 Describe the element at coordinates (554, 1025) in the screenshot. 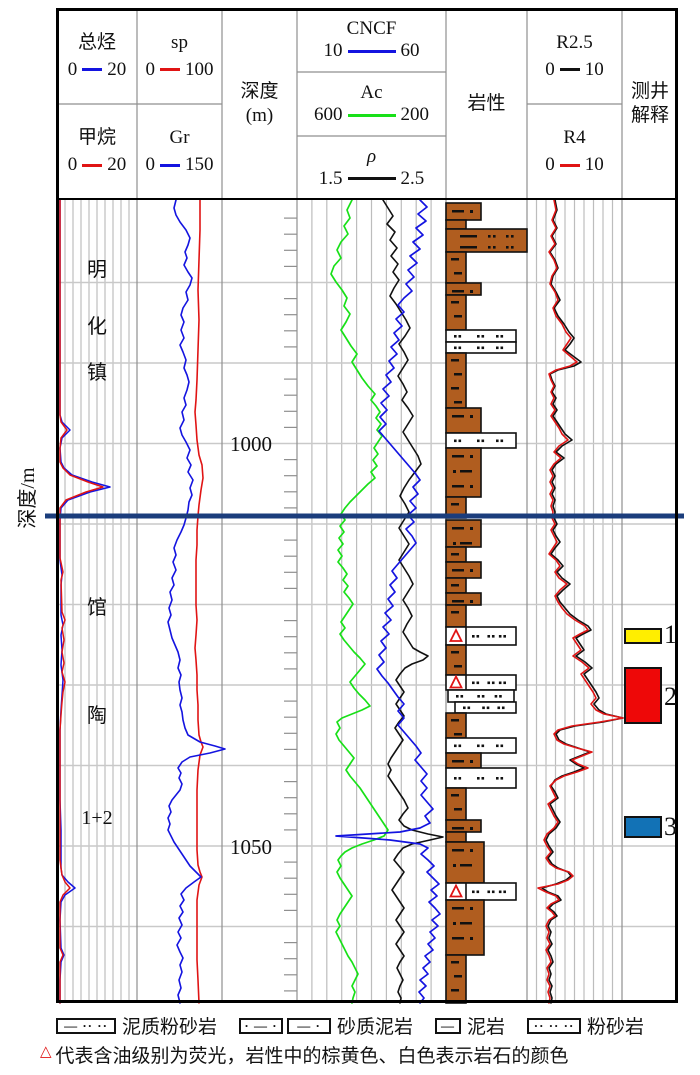

I see `siltstone-swatch-icon: ·· ·· ··` at that location.